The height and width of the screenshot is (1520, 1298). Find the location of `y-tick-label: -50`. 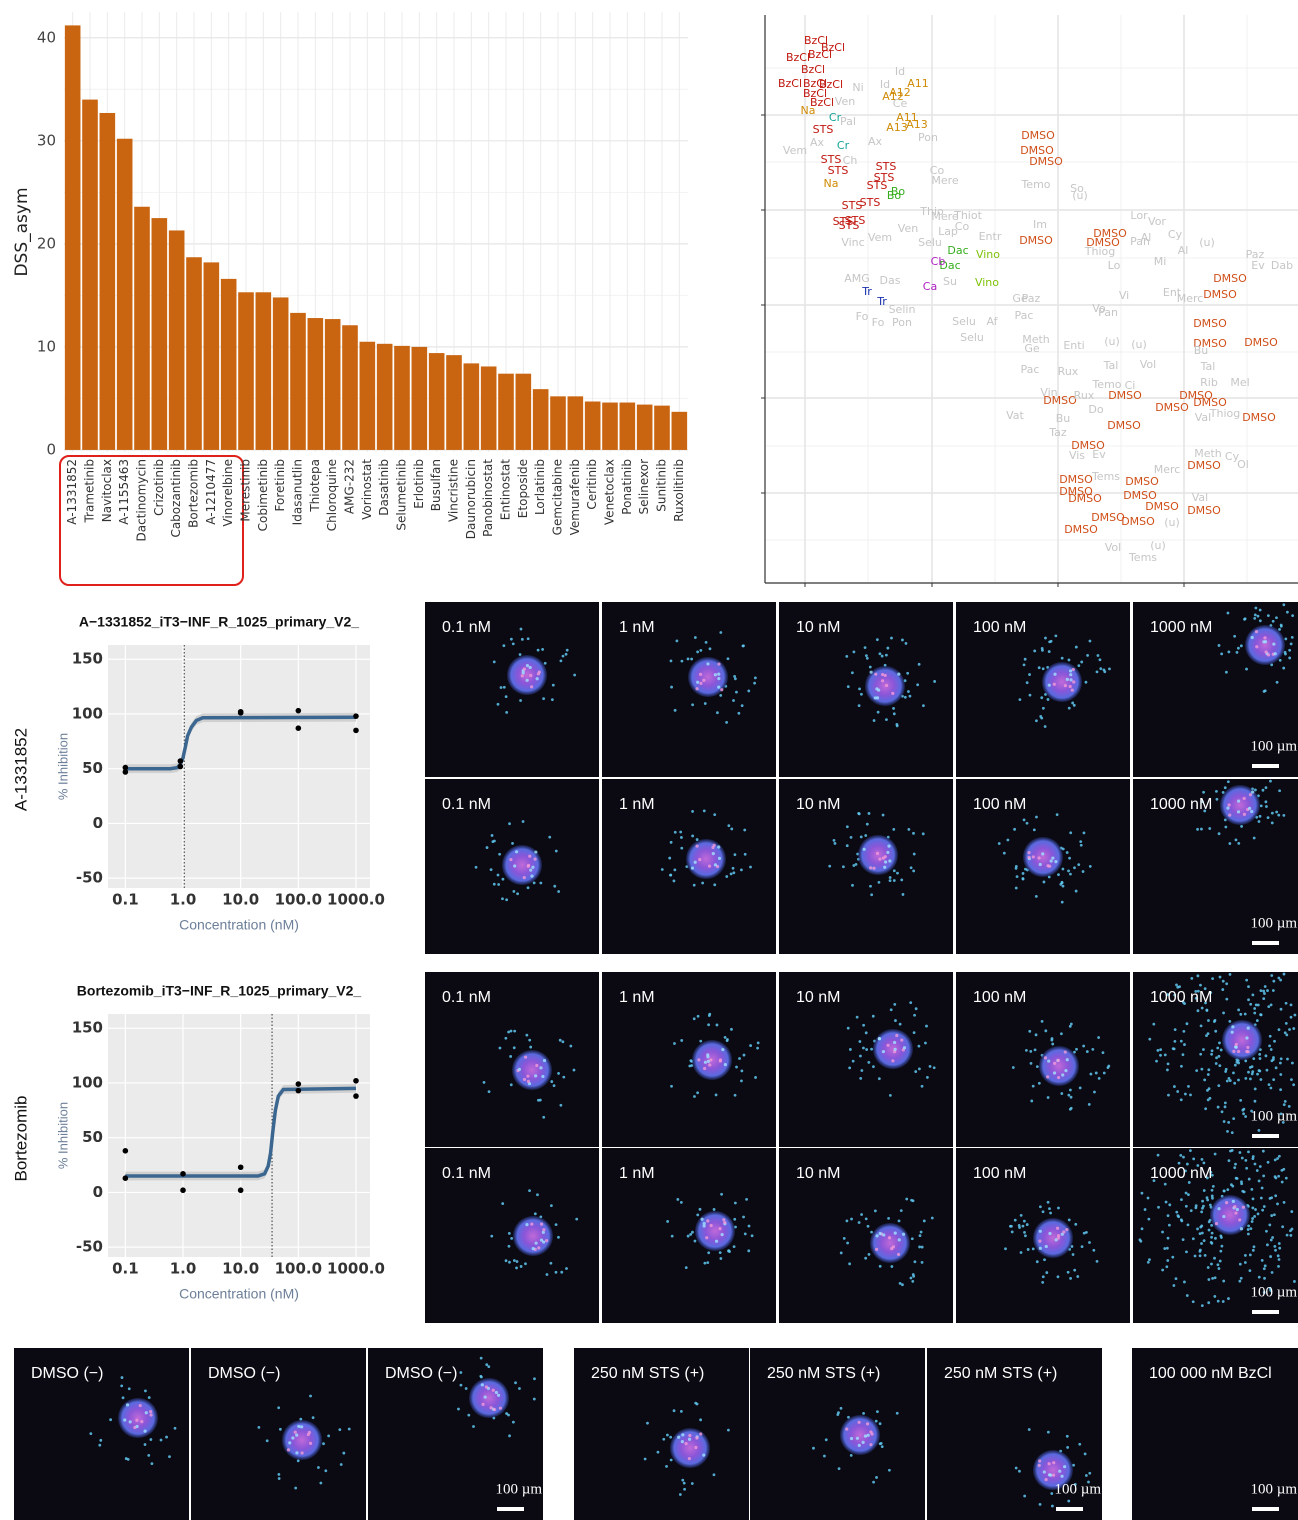

y-tick-label: -50 is located at coordinates (89, 878).